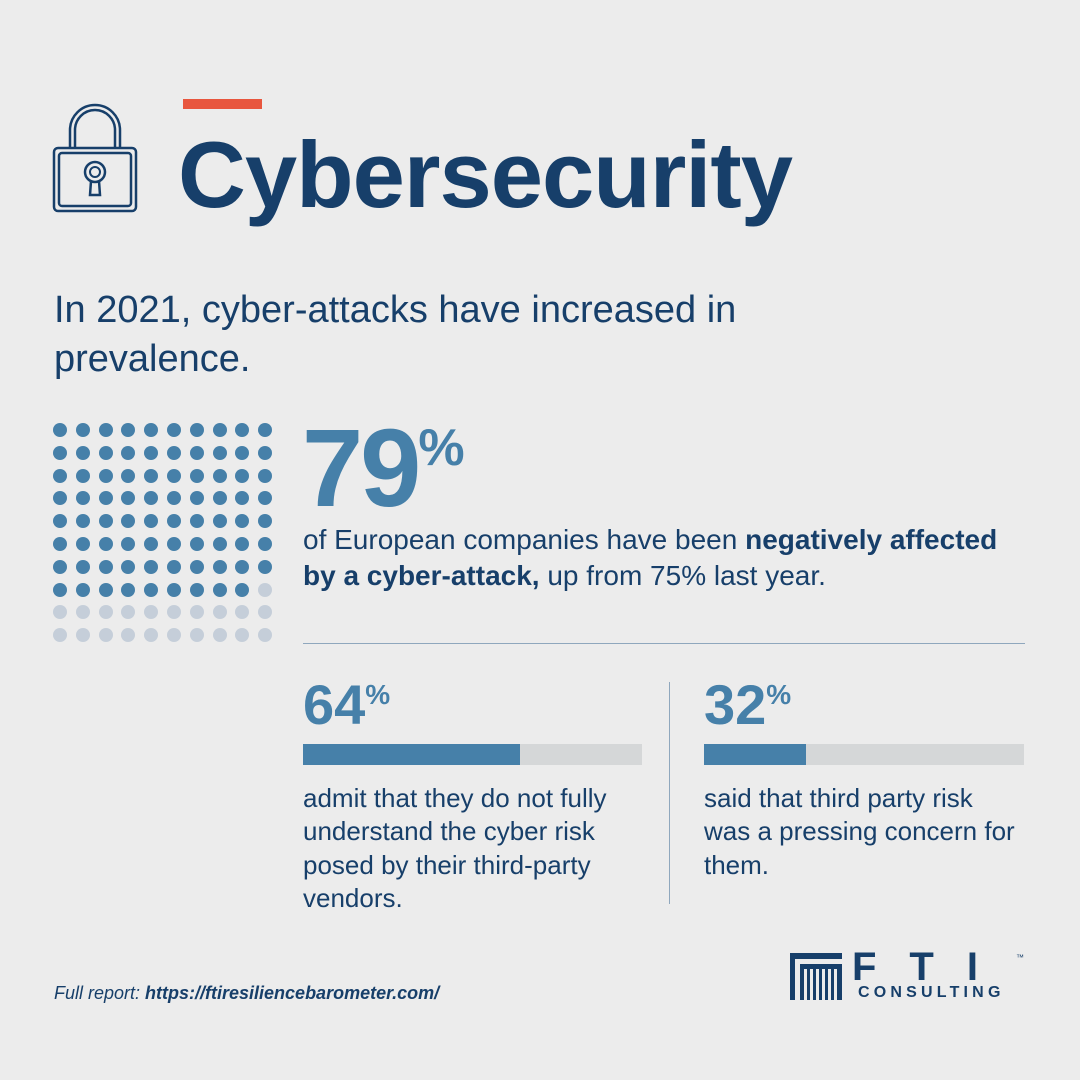  Describe the element at coordinates (864, 705) in the screenshot. I see `stat-value: 32%` at that location.